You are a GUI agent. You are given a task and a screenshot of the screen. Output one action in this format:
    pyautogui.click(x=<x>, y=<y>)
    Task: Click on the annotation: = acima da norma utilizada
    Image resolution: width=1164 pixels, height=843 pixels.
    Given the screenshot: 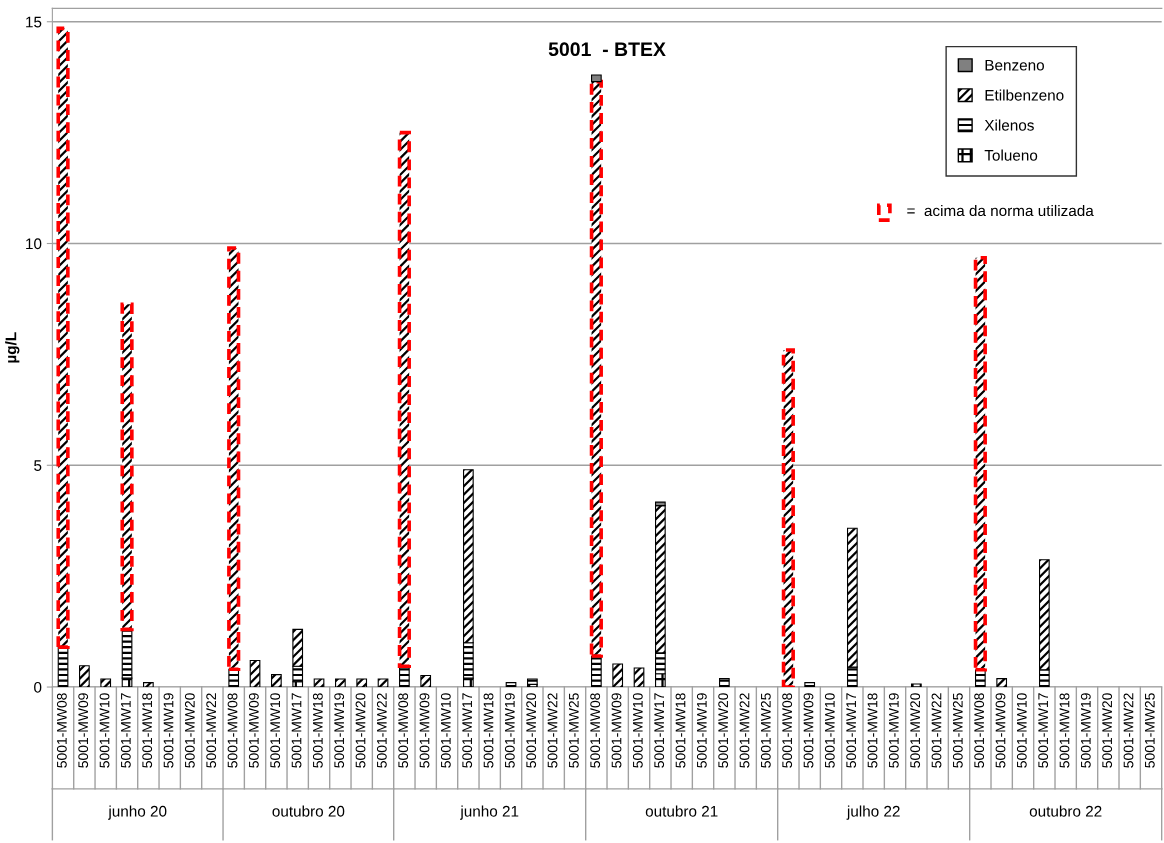 What is the action you would take?
    pyautogui.click(x=1000, y=210)
    